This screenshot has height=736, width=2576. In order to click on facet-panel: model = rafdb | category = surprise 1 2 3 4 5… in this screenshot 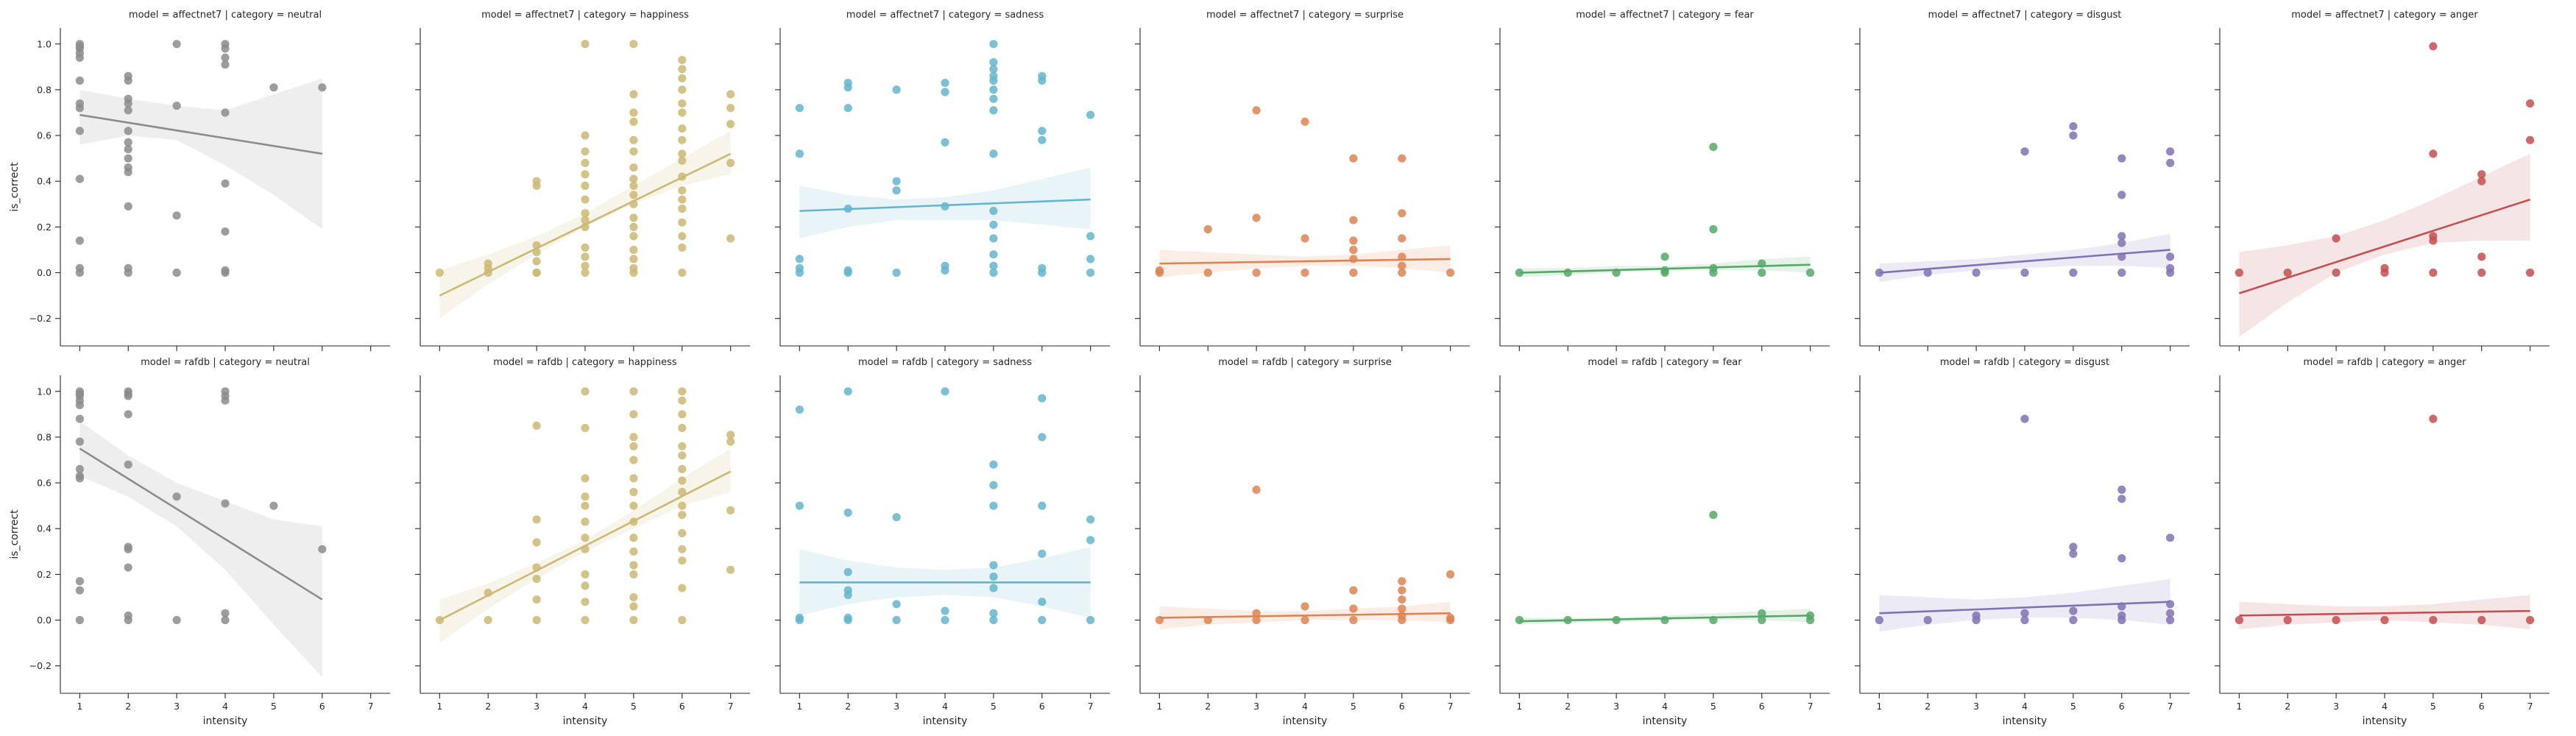, I will do `click(1302, 542)`.